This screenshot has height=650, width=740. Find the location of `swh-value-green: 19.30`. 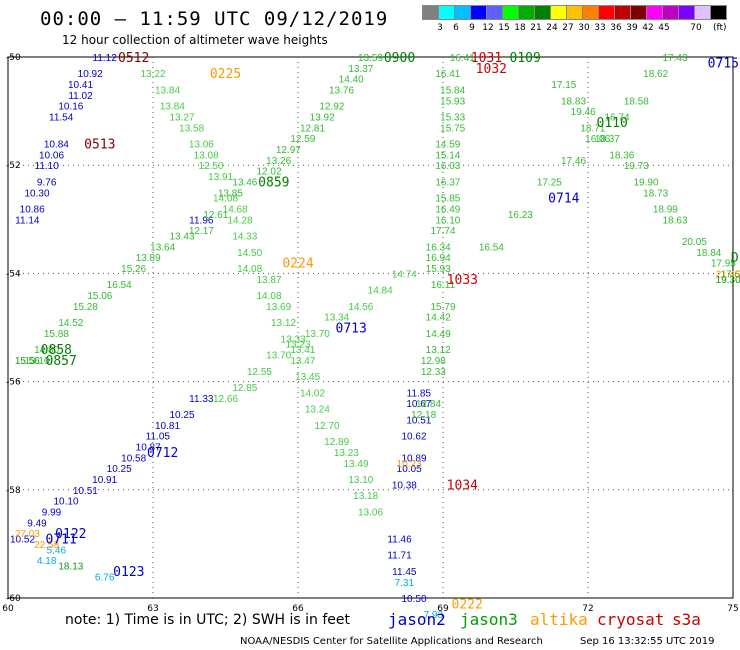

swh-value-green: 19.30 is located at coordinates (728, 280).